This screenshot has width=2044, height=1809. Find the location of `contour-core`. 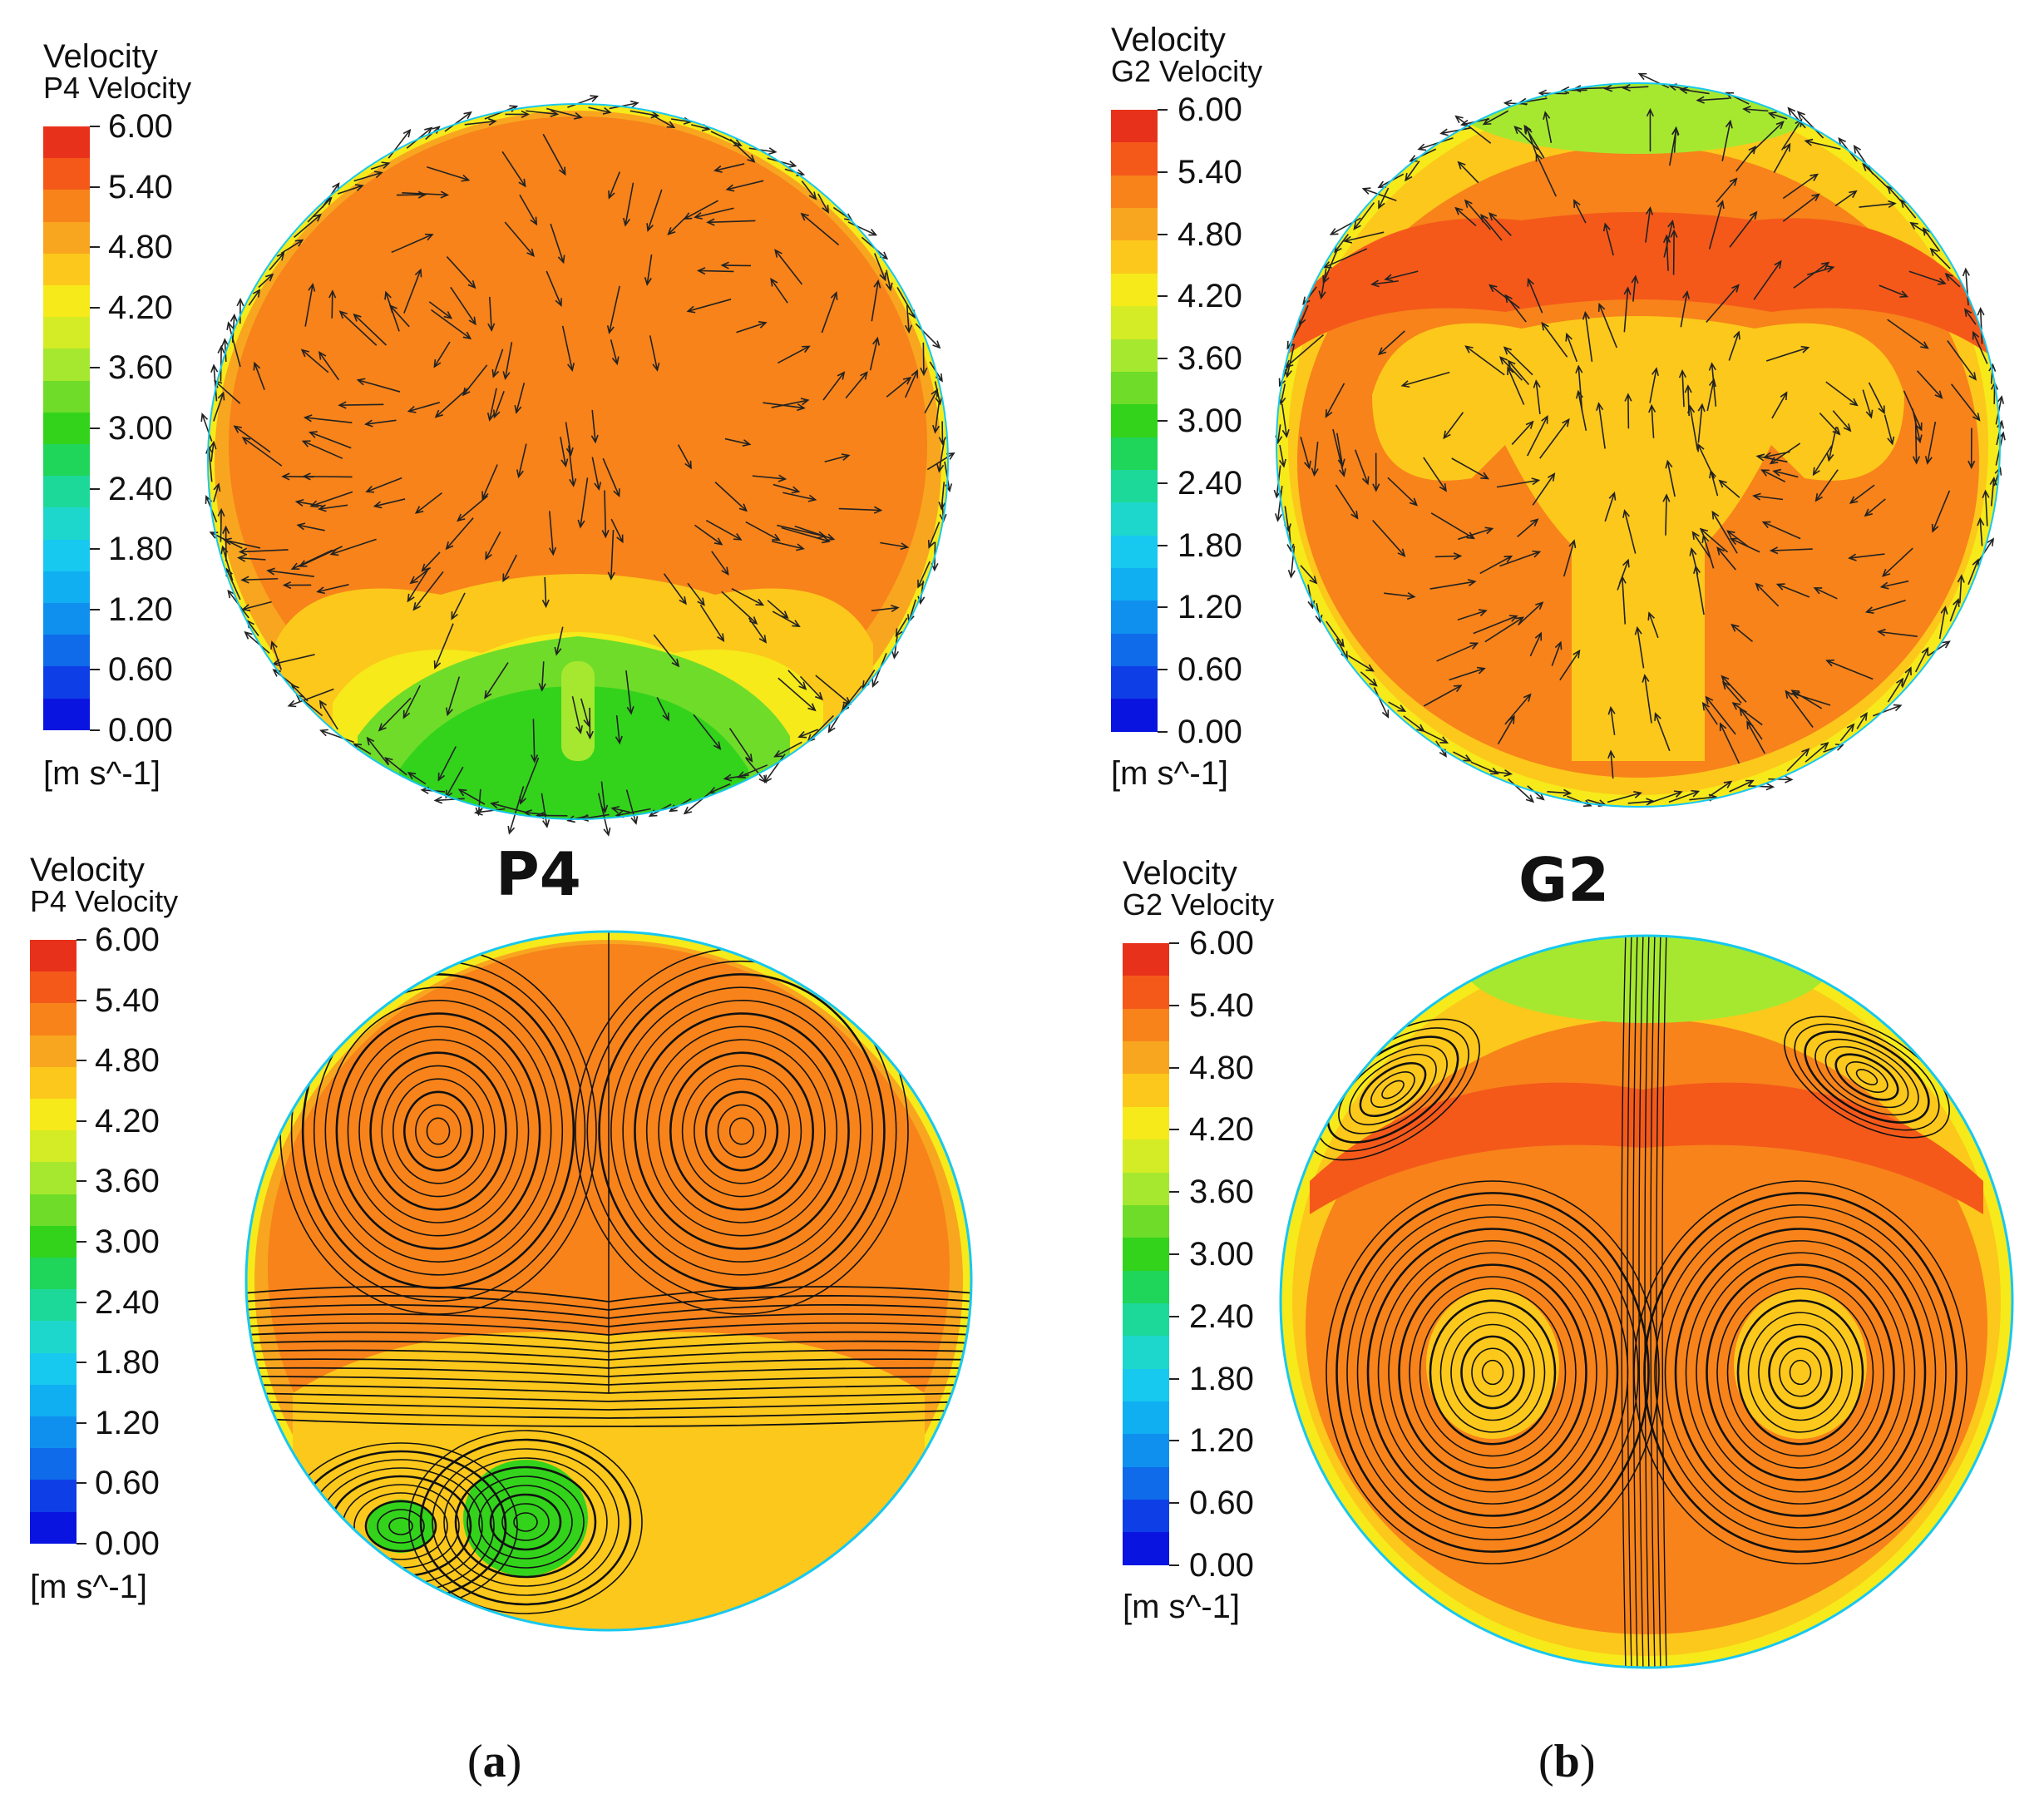

contour-core is located at coordinates (1638, 538).